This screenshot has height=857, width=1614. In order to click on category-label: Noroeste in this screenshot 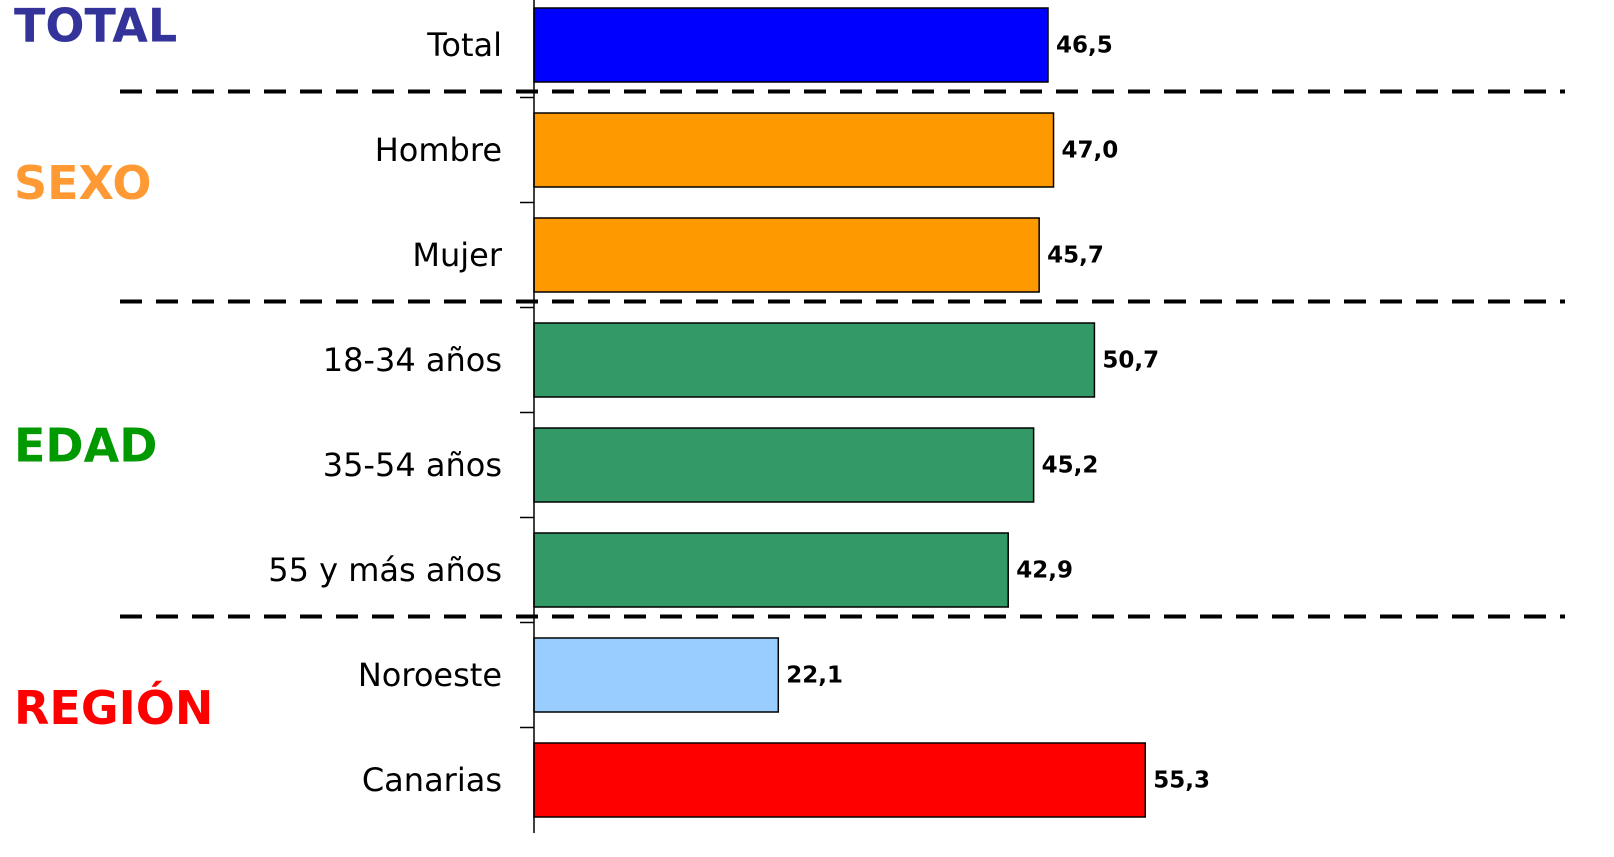, I will do `click(430, 675)`.